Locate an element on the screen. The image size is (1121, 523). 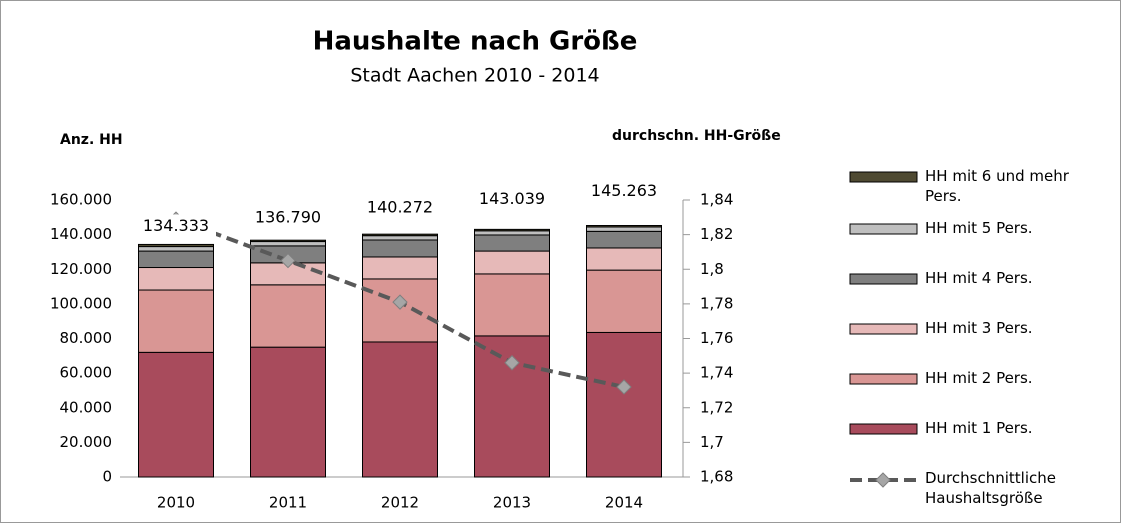
x-tick-label: 2010 is located at coordinates (176, 503).